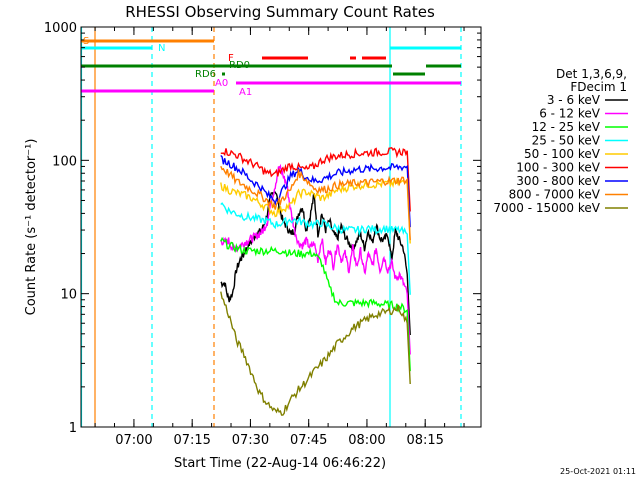 The image size is (640, 480). I want to click on legend-label-5: 100 - 300 keV, so click(558, 168).